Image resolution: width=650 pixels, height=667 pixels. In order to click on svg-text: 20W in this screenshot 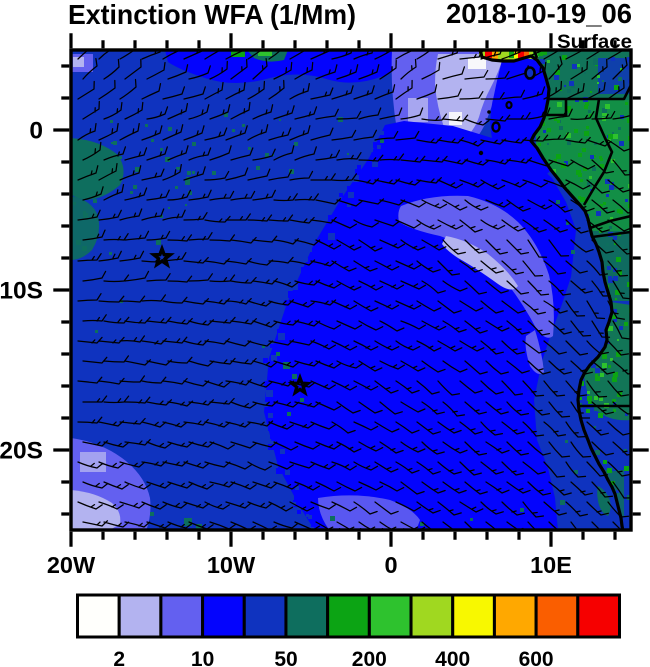, I will do `click(71, 565)`.